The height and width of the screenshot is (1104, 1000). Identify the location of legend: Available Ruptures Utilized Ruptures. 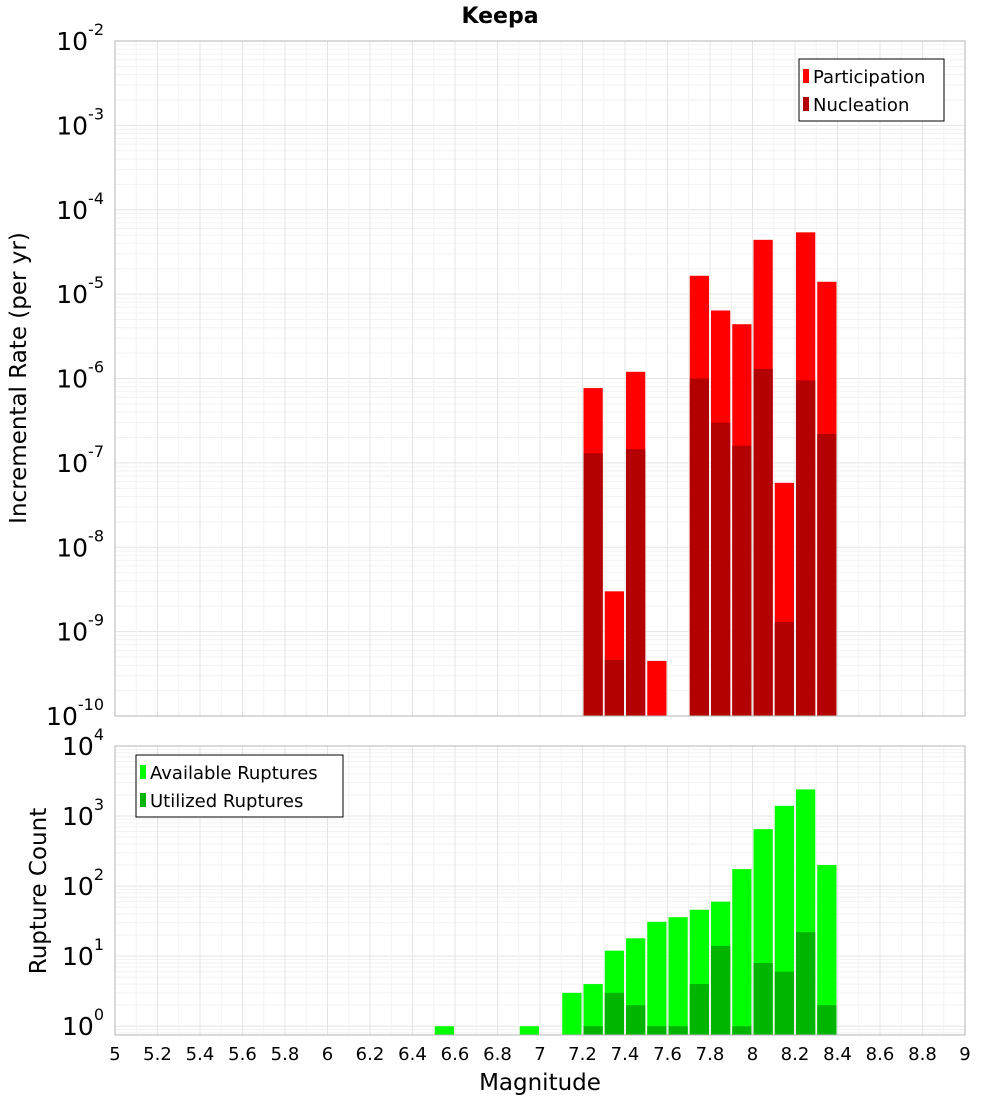
(239, 786).